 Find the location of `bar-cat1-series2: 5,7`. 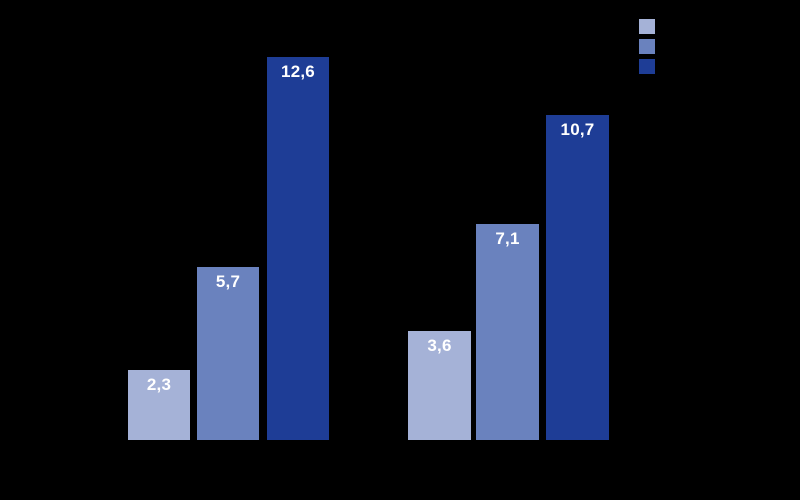

bar-cat1-series2: 5,7 is located at coordinates (228, 353).